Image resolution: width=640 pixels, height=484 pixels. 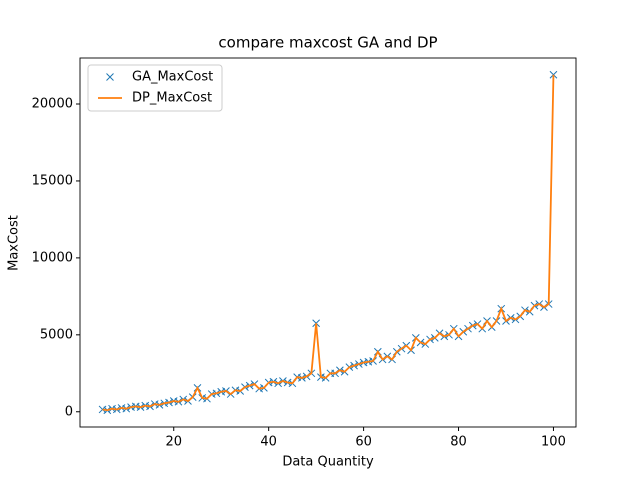 What do you see at coordinates (328, 462) in the screenshot?
I see `x-axis-label: Data Quantity` at bounding box center [328, 462].